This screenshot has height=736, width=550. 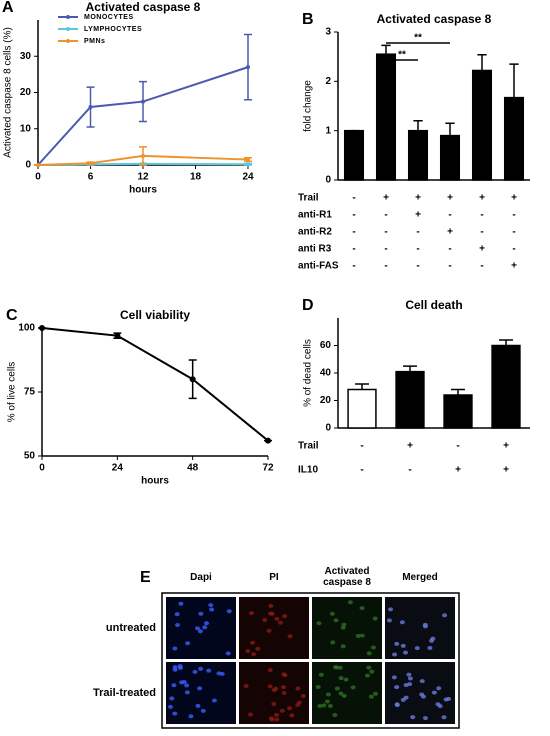 I want to click on x-tick-label: 0, so click(x=38, y=177).